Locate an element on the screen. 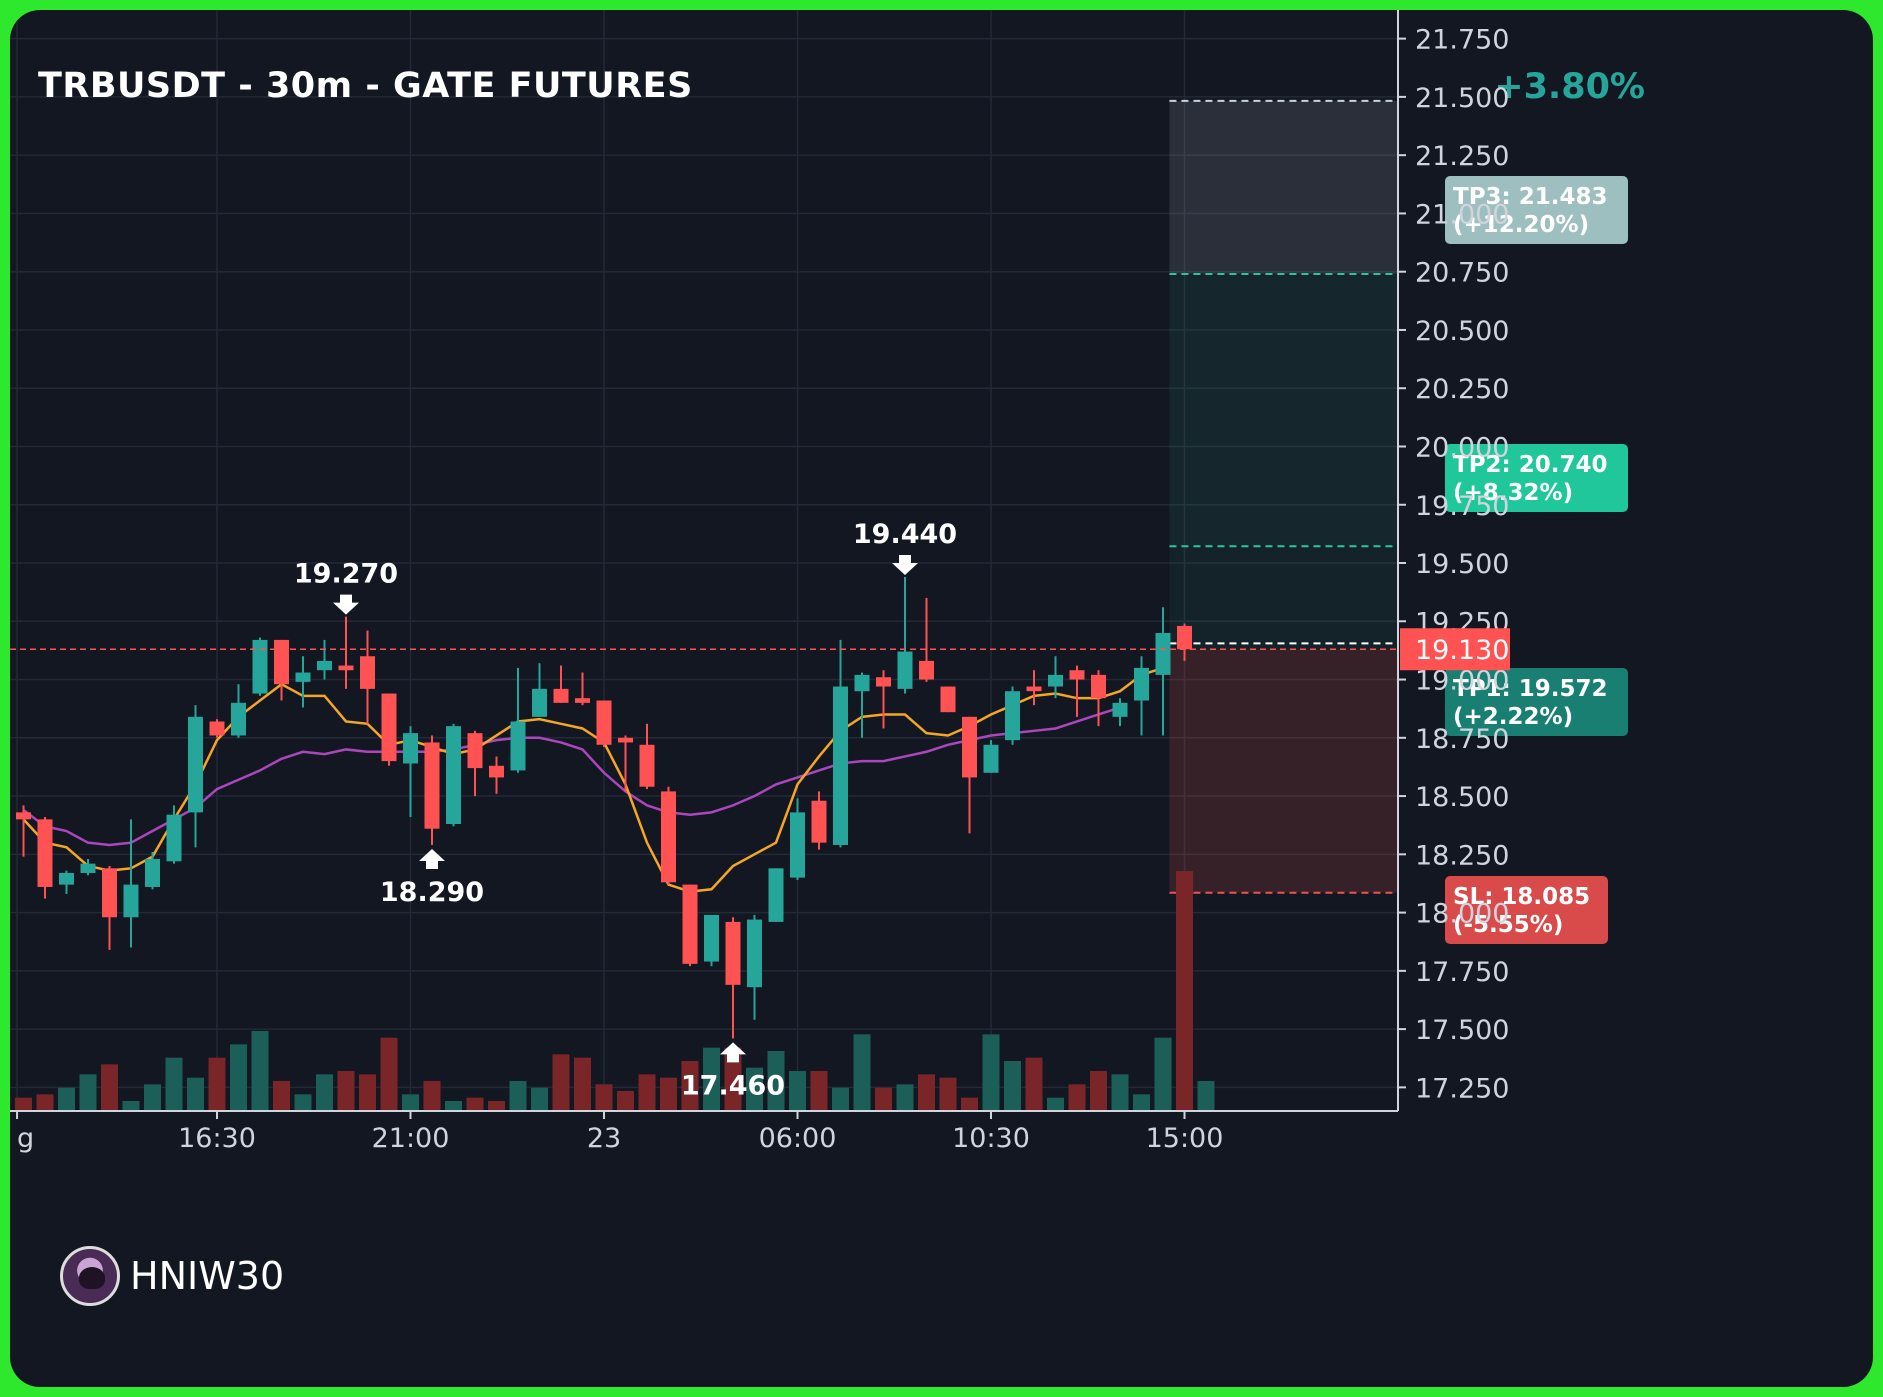  change-percent: +3.80% is located at coordinates (1569, 87).